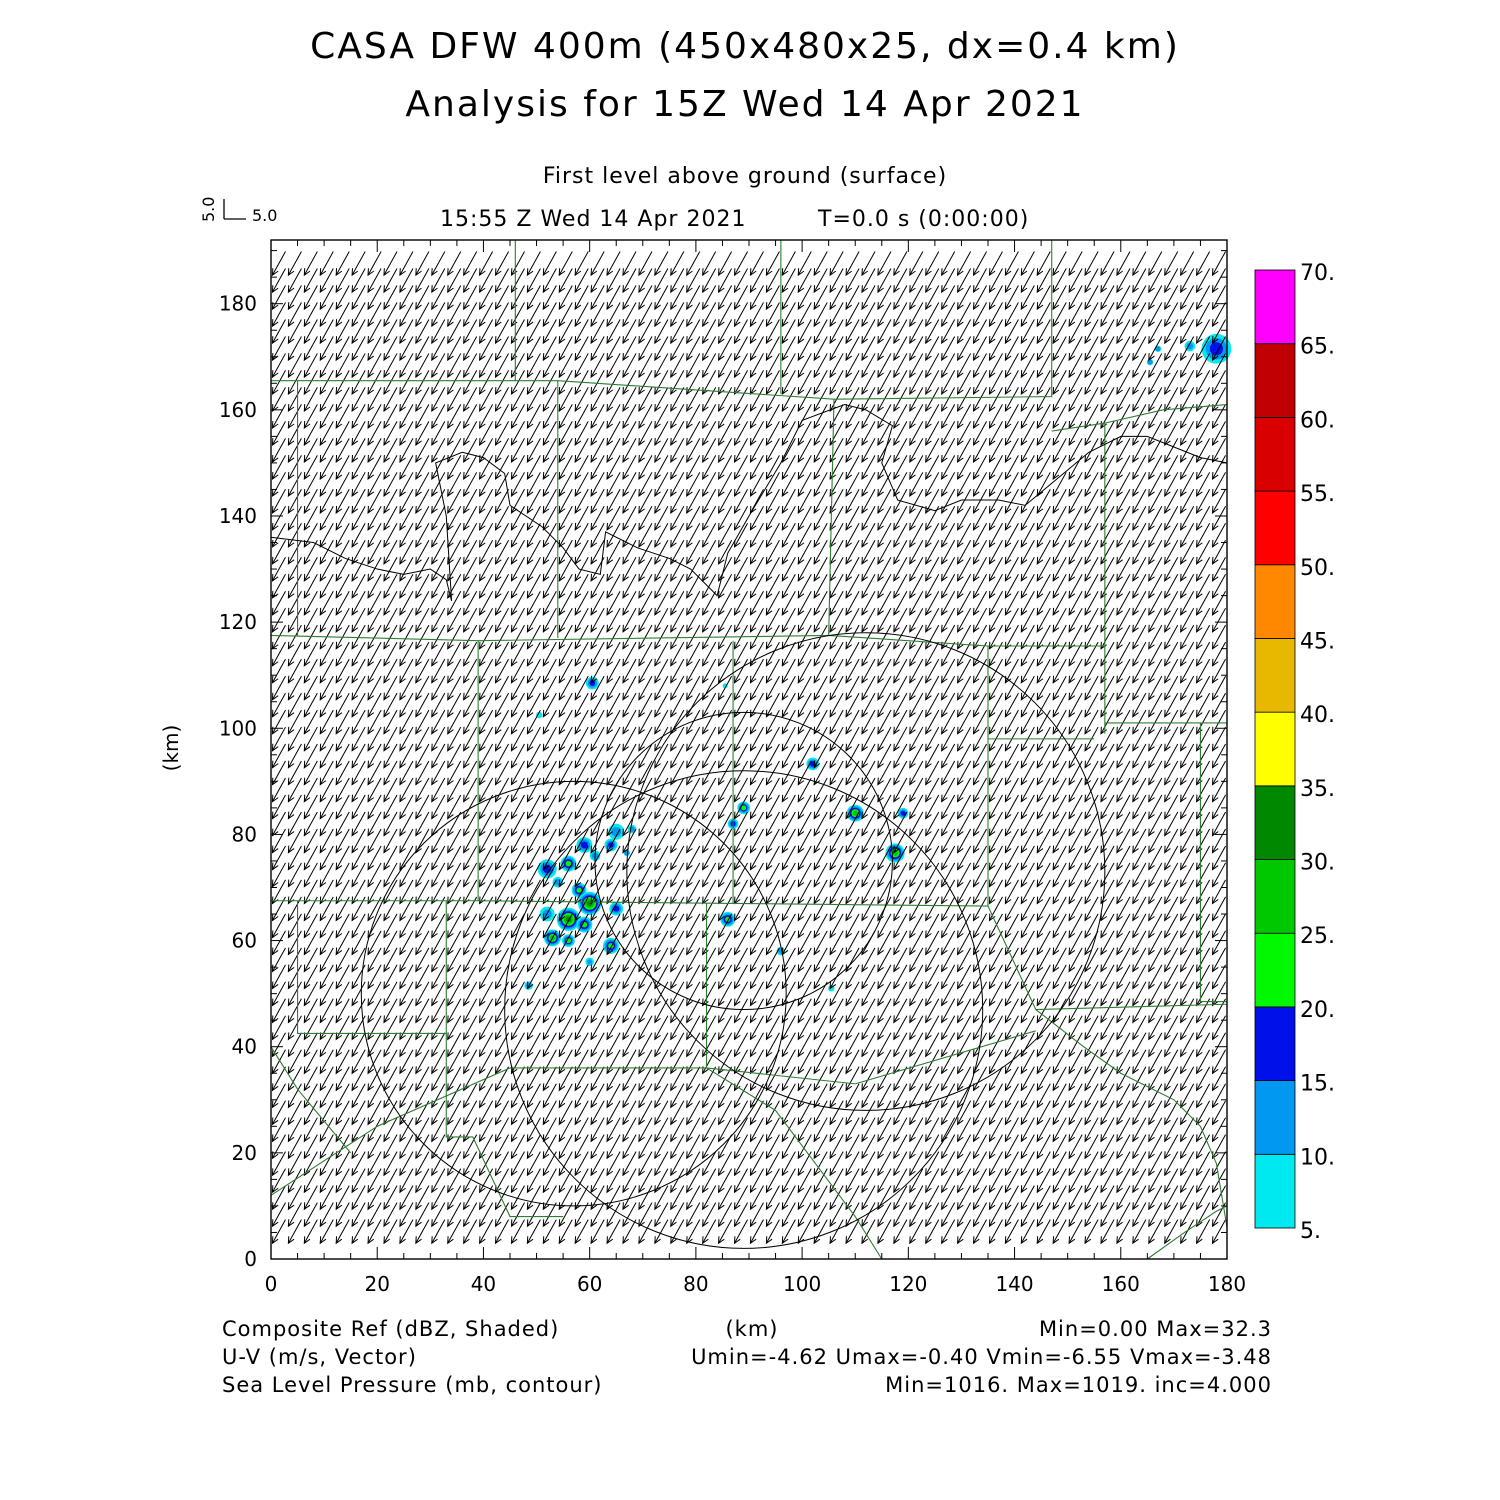 This screenshot has height=1500, width=1500. Describe the element at coordinates (745, 46) in the screenshot. I see `chart-title: CASA DFW 400m (450x480x25, dx=0.4 km)` at that location.